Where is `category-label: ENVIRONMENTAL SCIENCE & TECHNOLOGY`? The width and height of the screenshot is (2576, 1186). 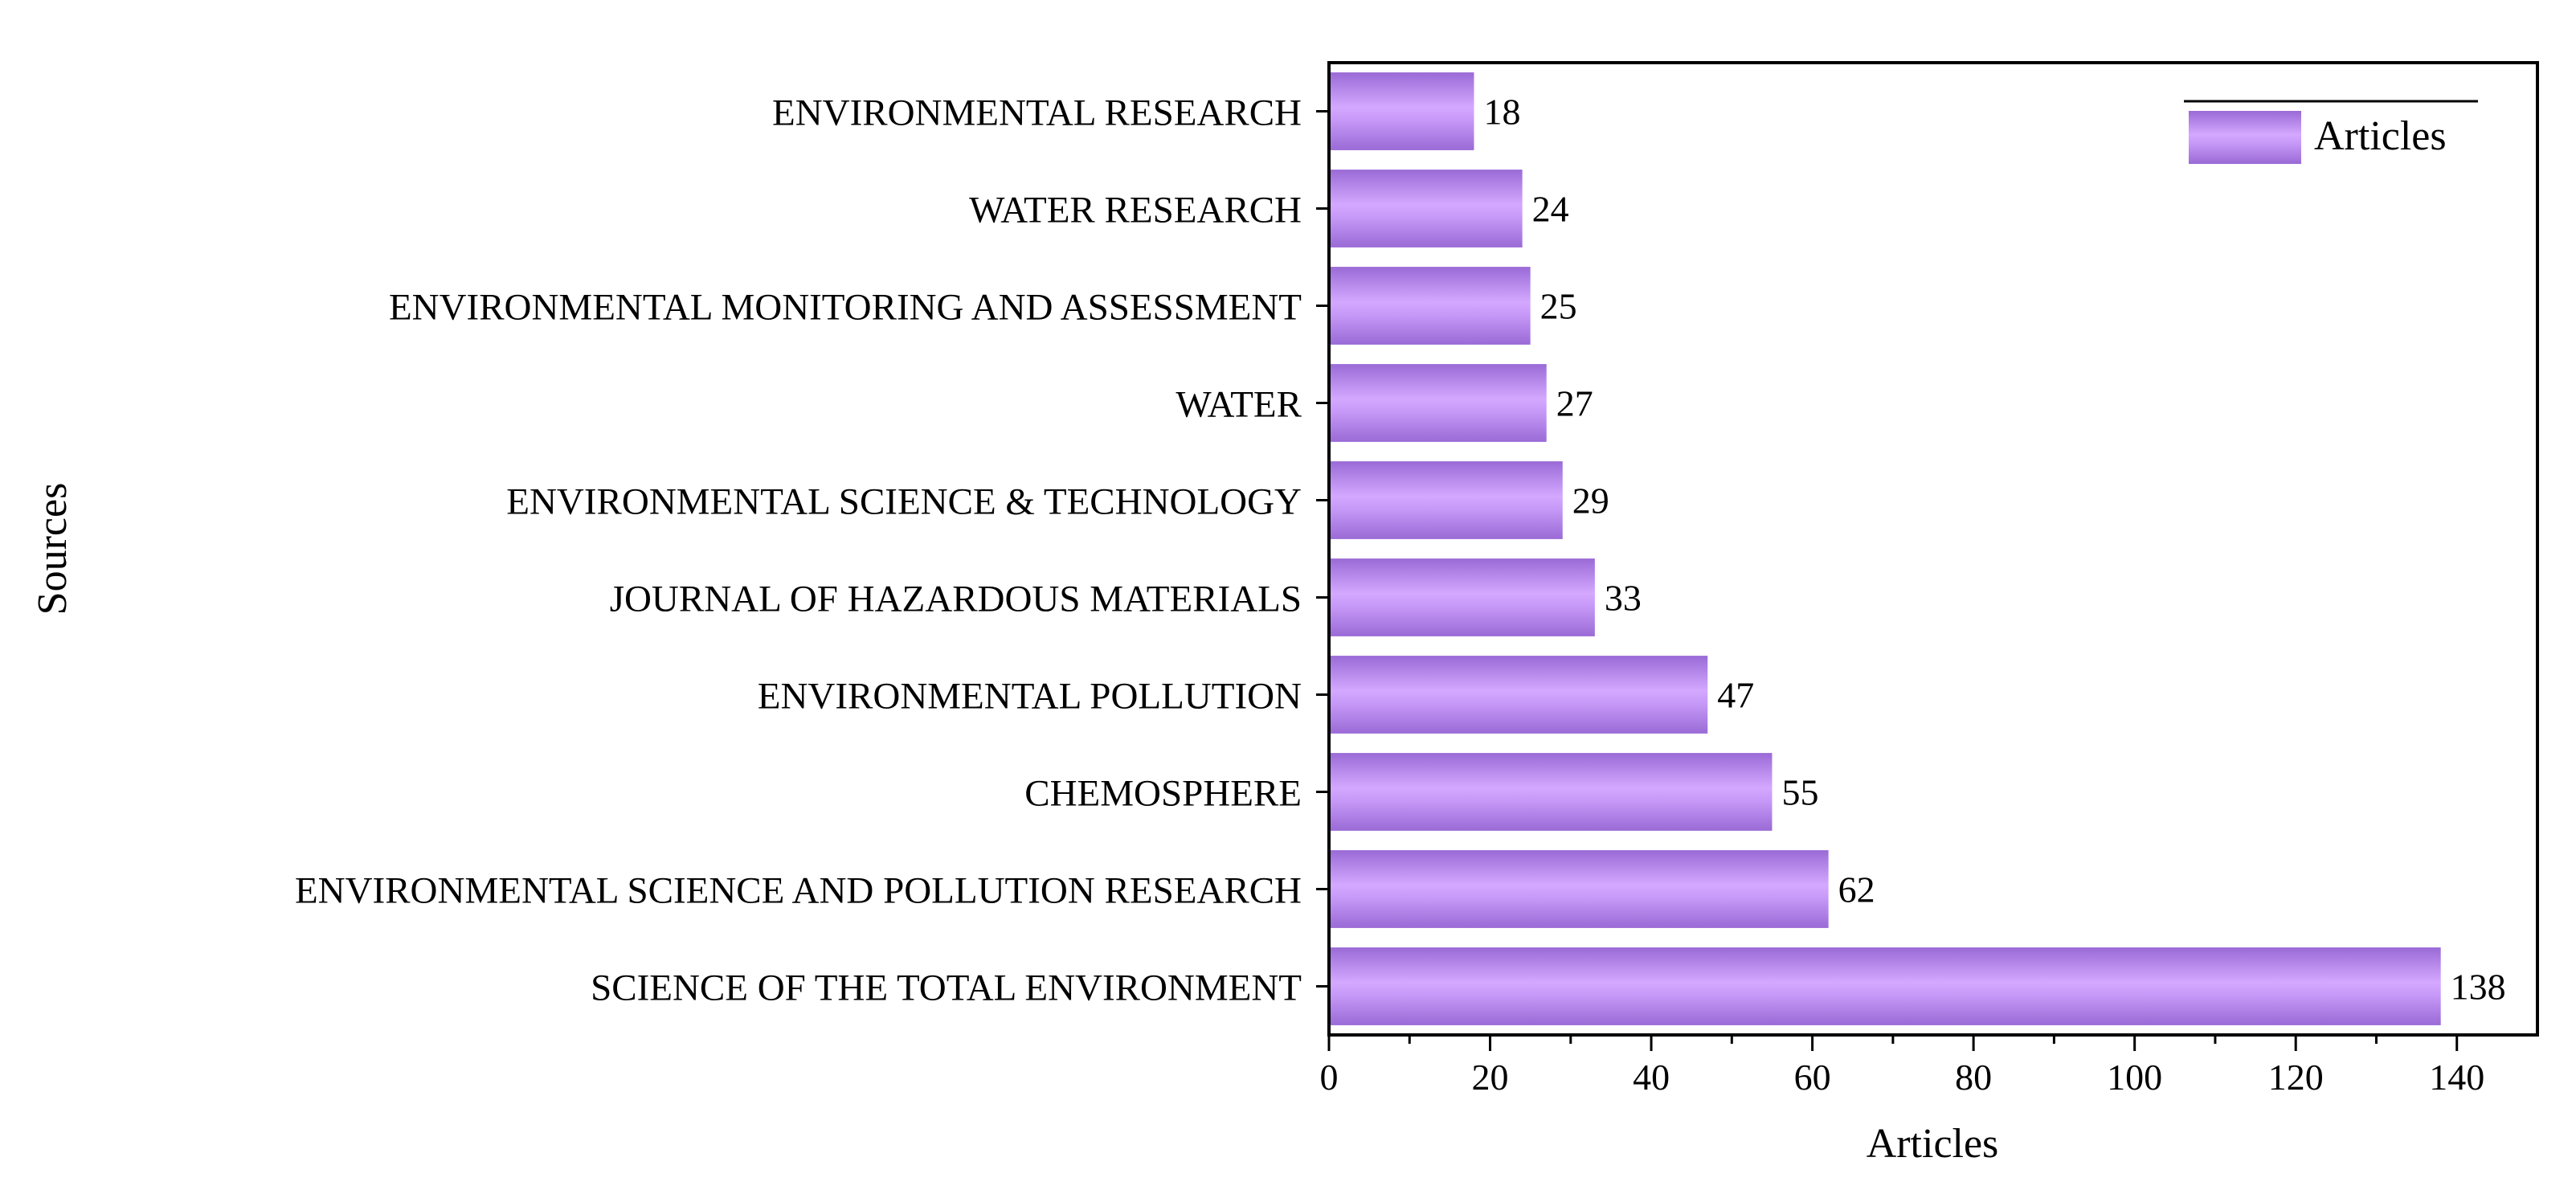 category-label: ENVIRONMENTAL SCIENCE & TECHNOLOGY is located at coordinates (904, 502).